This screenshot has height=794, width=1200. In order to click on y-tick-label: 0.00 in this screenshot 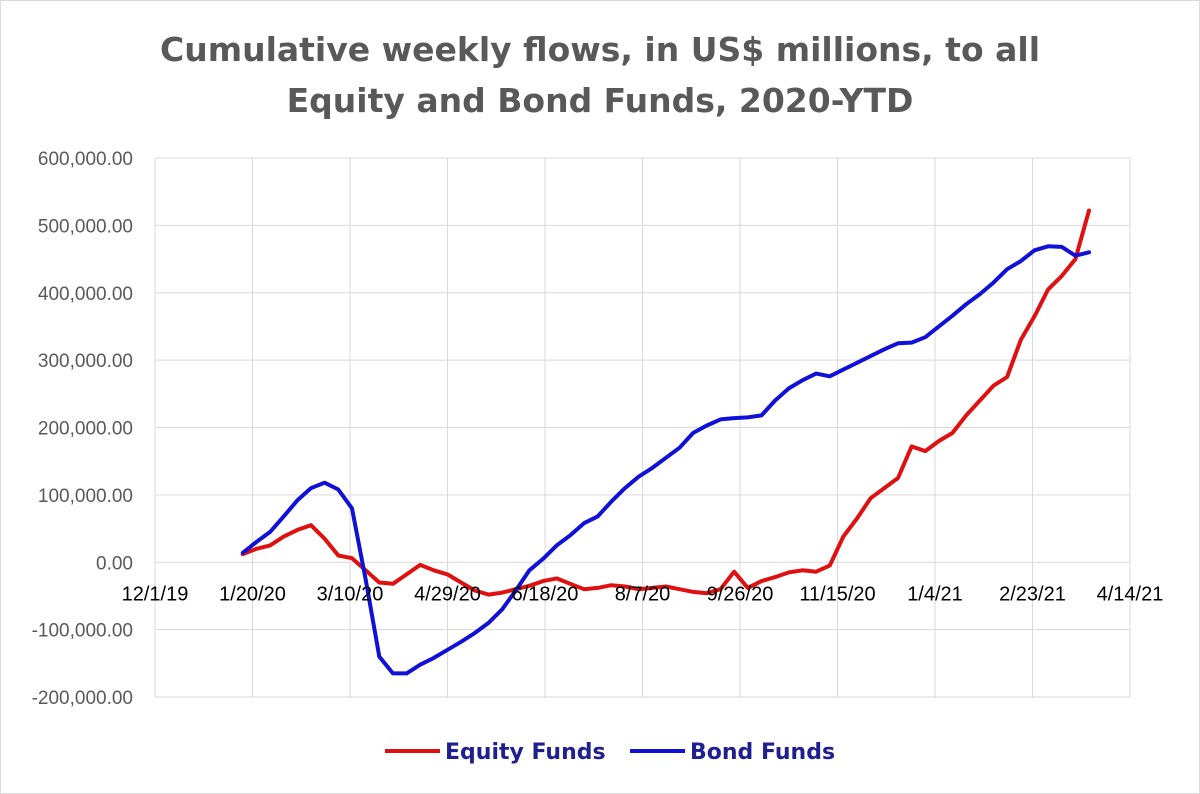, I will do `click(114, 563)`.